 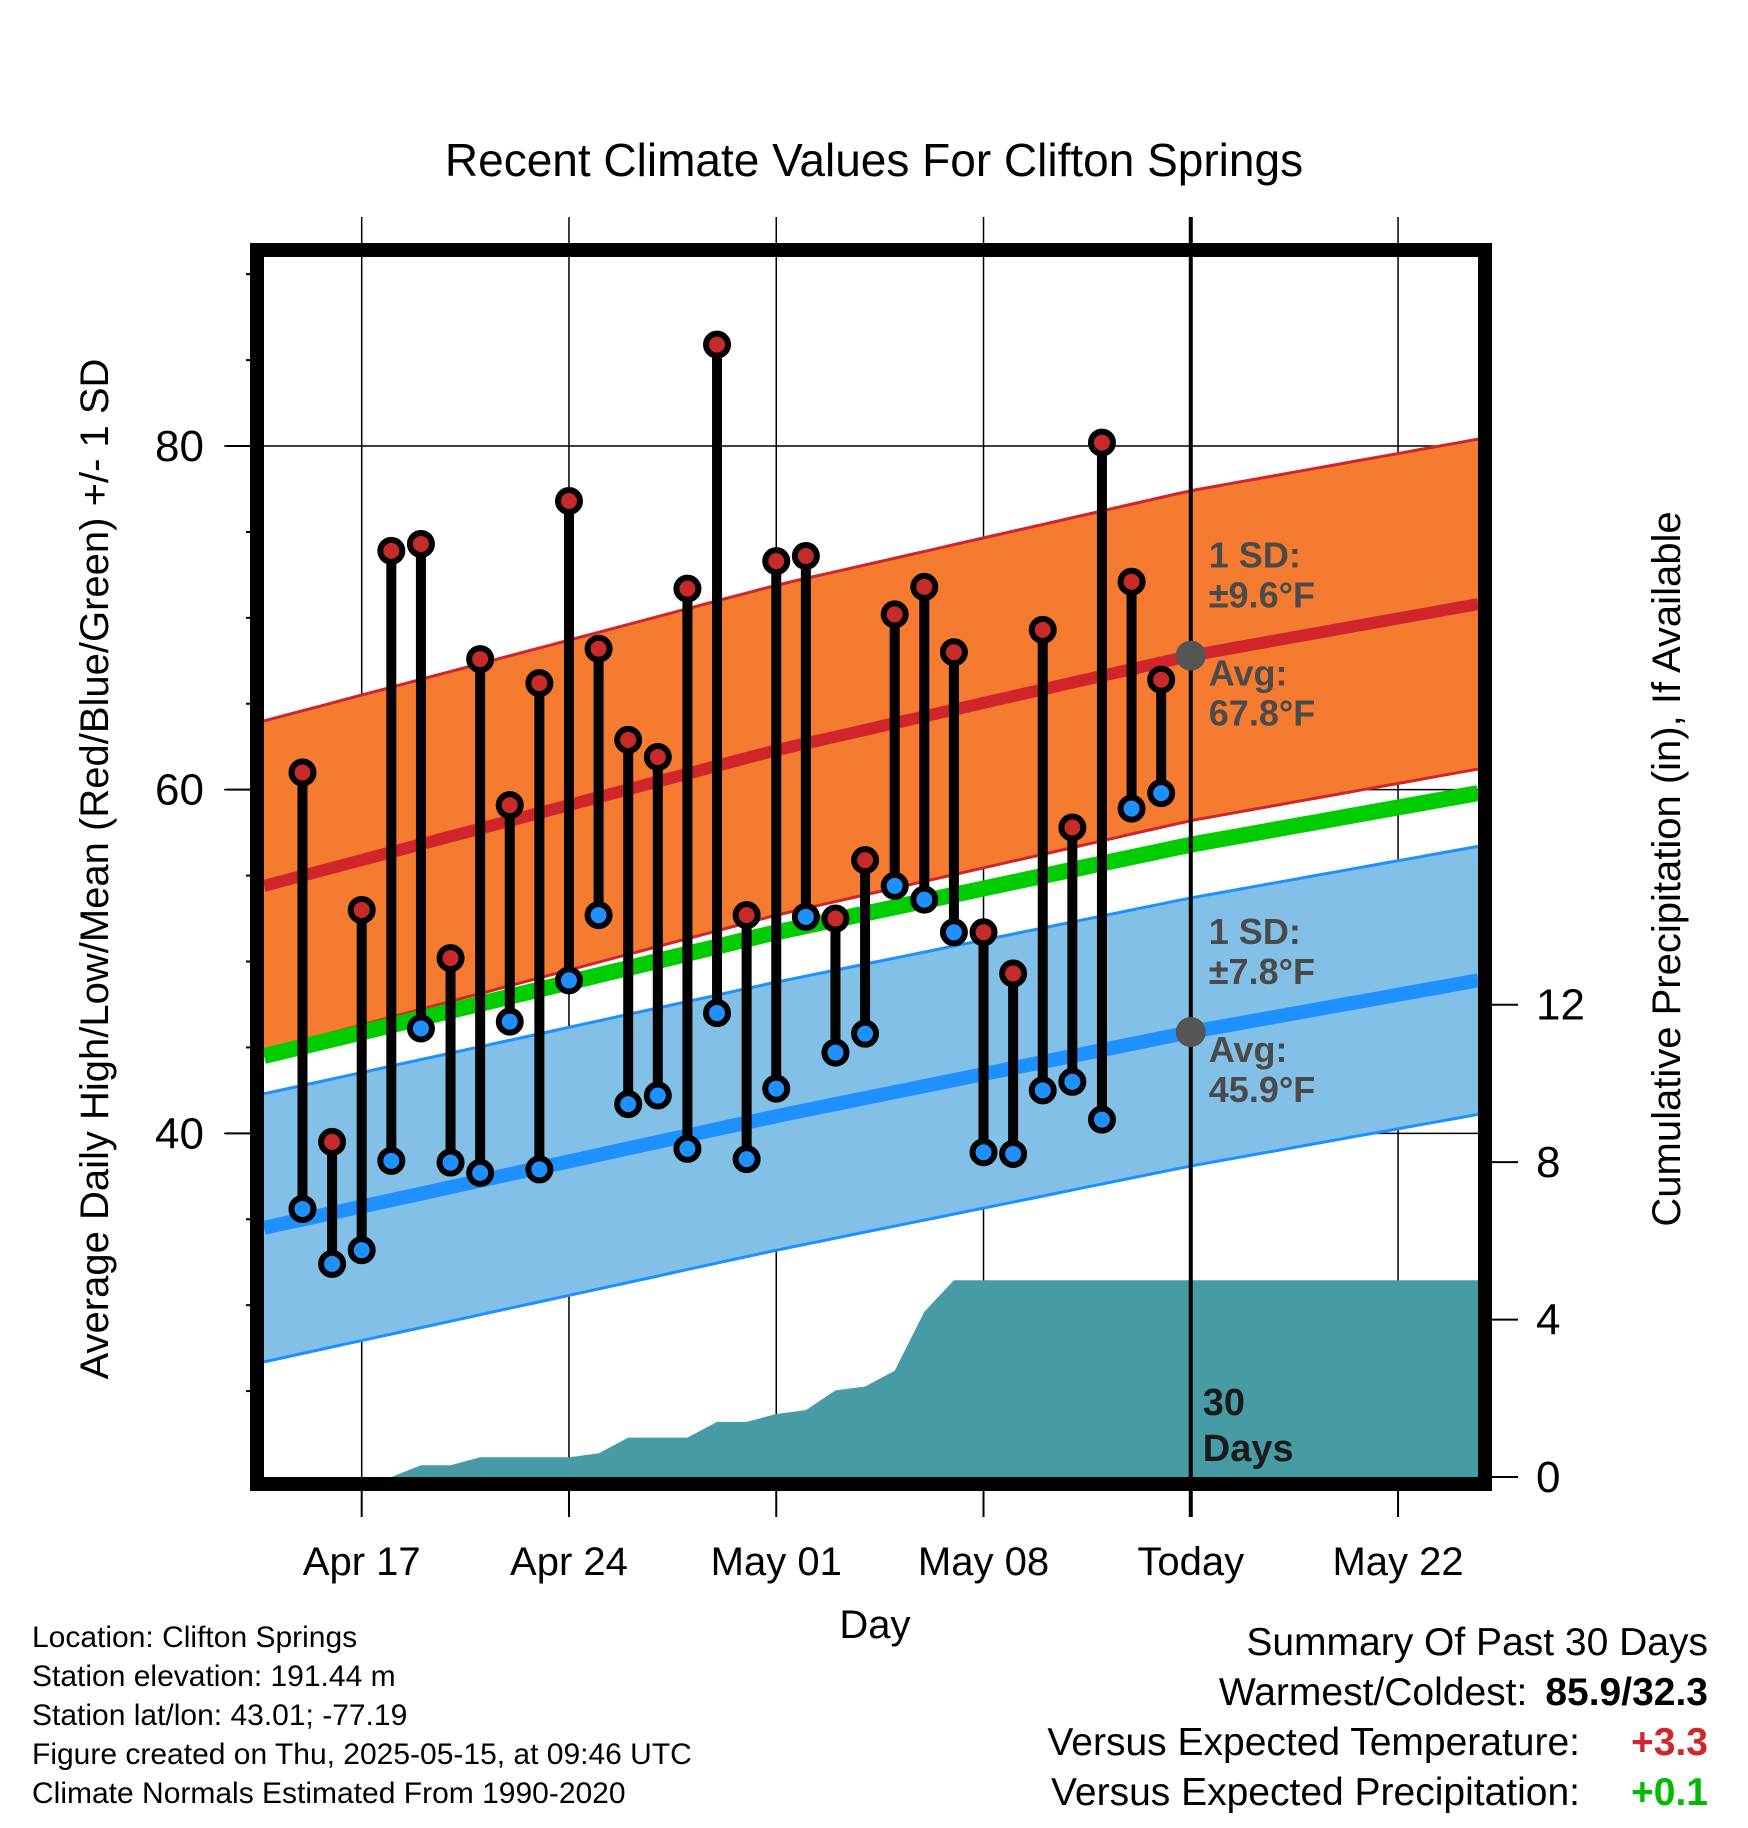 I want to click on y-tick-label: 40, so click(x=179, y=1133).